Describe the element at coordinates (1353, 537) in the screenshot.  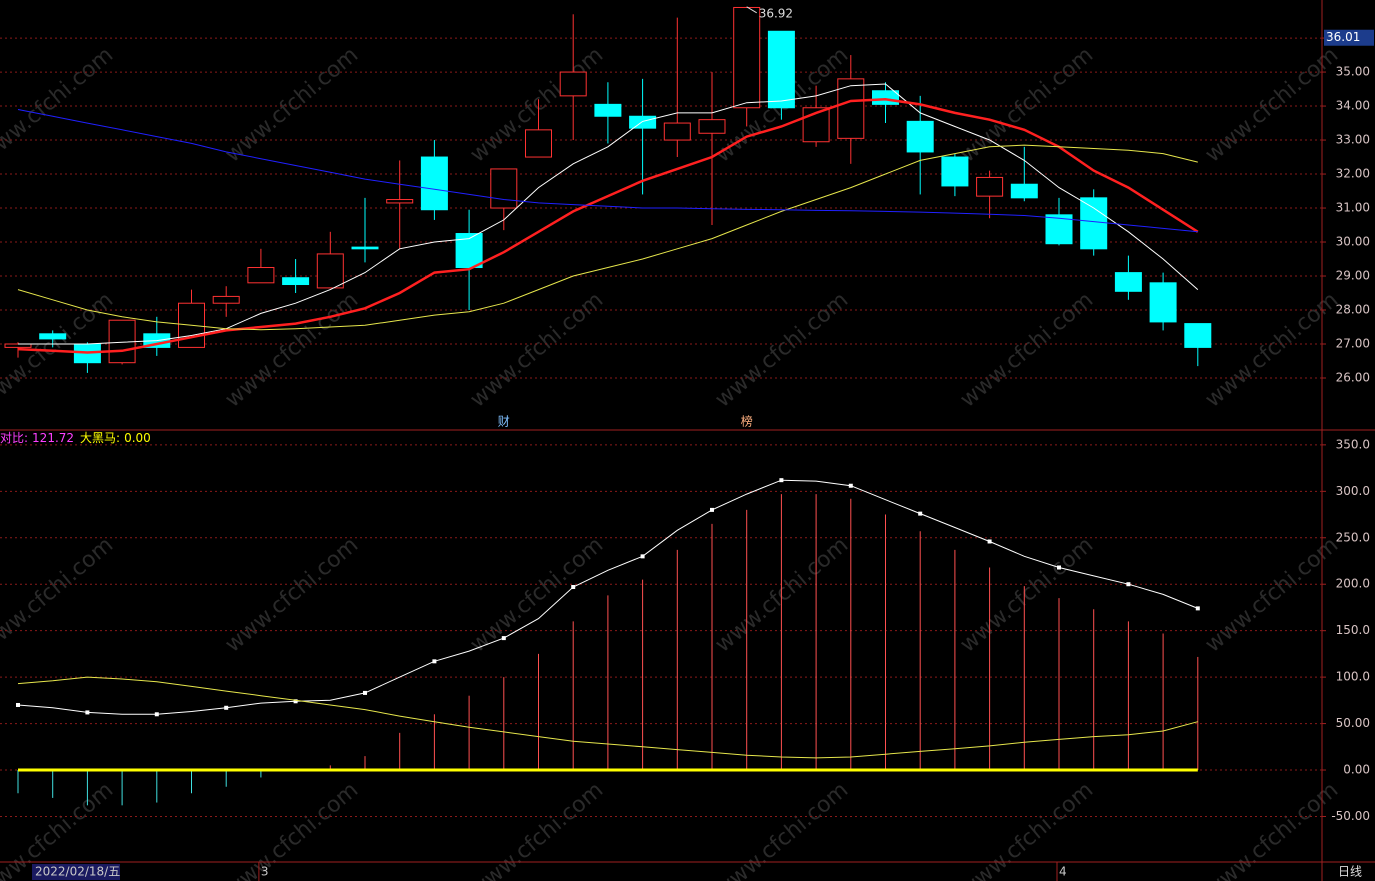
I see `y-tick-label: 250.0` at that location.